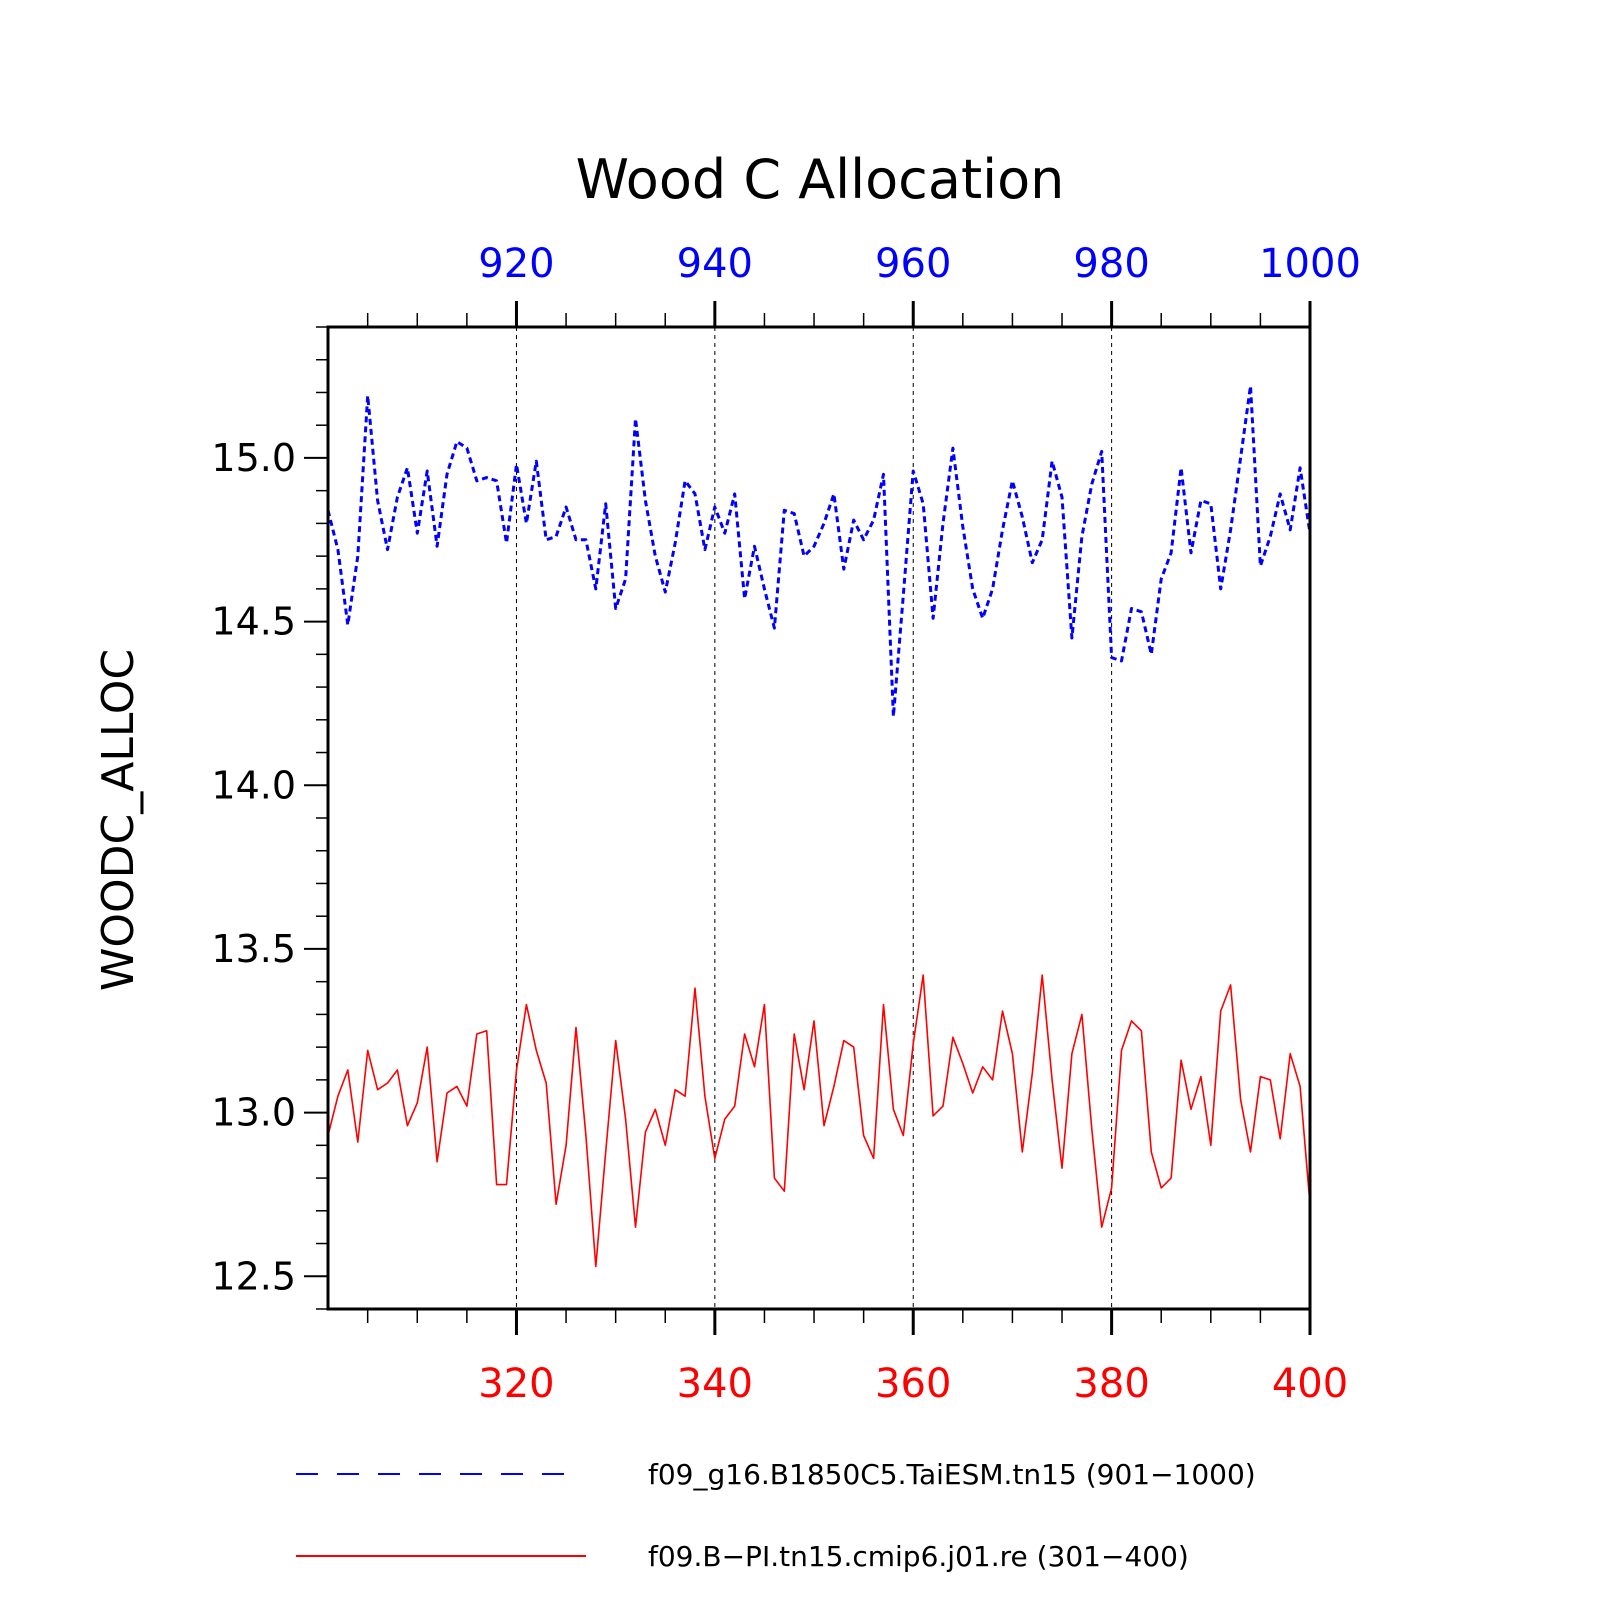 The image size is (1620, 1620). I want to click on x-bottom-tick-label-0: 320, so click(516, 1384).